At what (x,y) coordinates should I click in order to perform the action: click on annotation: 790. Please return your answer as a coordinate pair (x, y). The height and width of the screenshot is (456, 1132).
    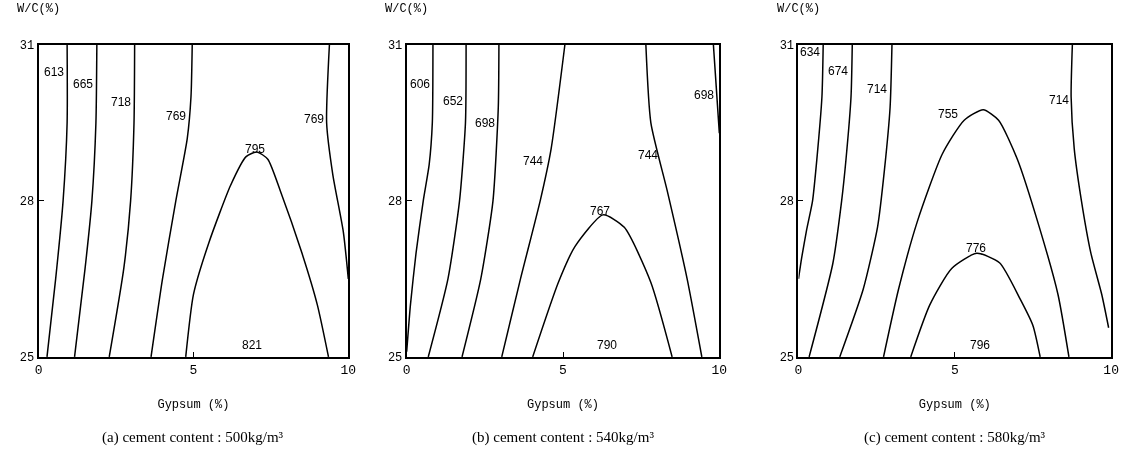
    Looking at the image, I should click on (607, 345).